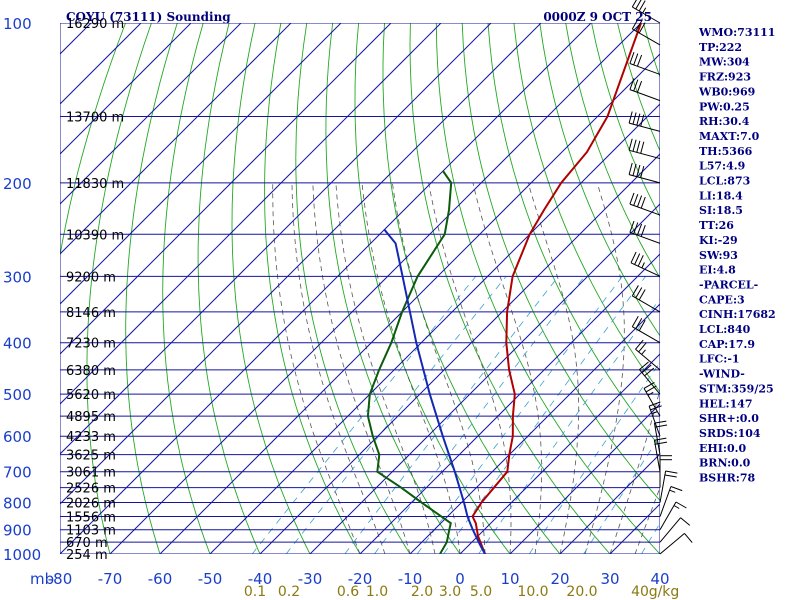 The width and height of the screenshot is (800, 600). What do you see at coordinates (17, 531) in the screenshot?
I see `pressure-tick-label: 900` at bounding box center [17, 531].